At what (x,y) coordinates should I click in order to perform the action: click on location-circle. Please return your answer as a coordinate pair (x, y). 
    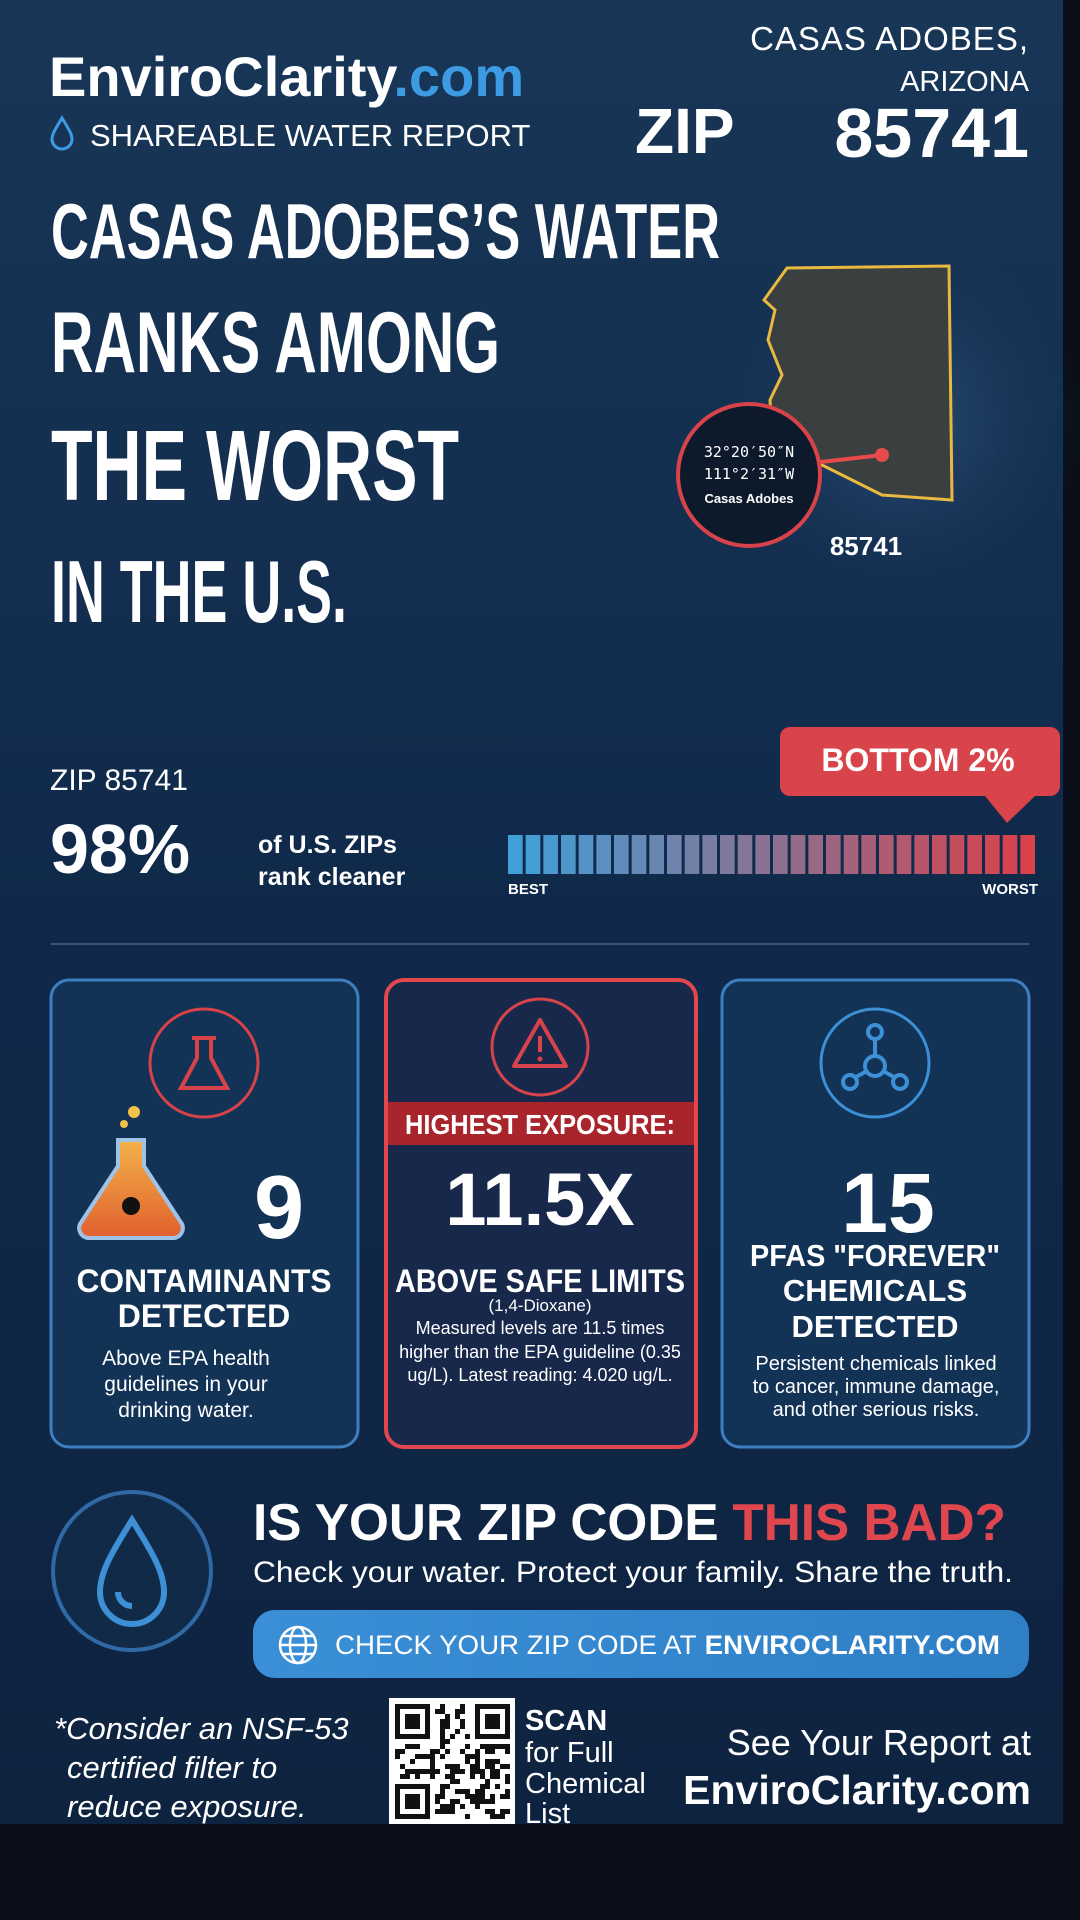
    Looking at the image, I should click on (749, 475).